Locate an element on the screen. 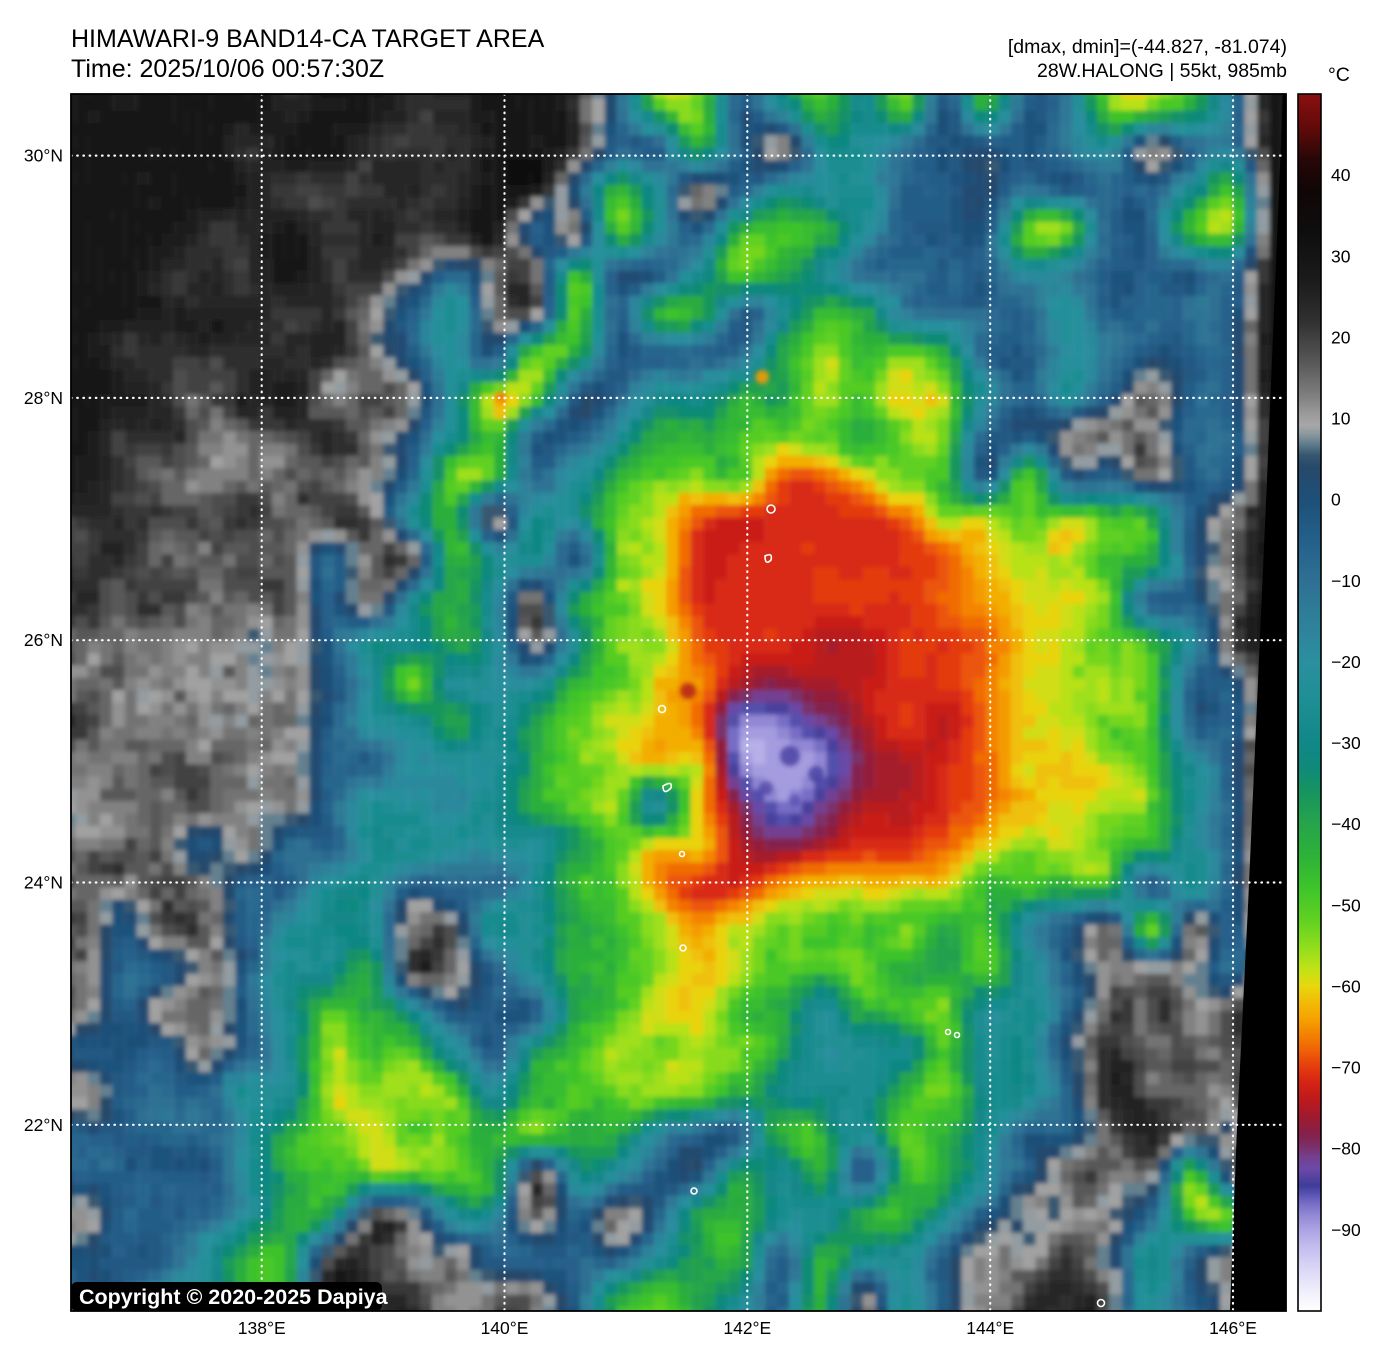  svg-text: 28W.HALONG | 55kt, 985mb is located at coordinates (1162, 71).